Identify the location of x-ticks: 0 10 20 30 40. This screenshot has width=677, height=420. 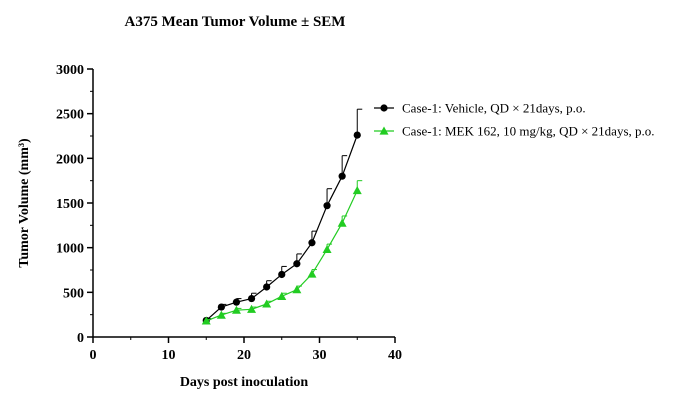
(246, 350).